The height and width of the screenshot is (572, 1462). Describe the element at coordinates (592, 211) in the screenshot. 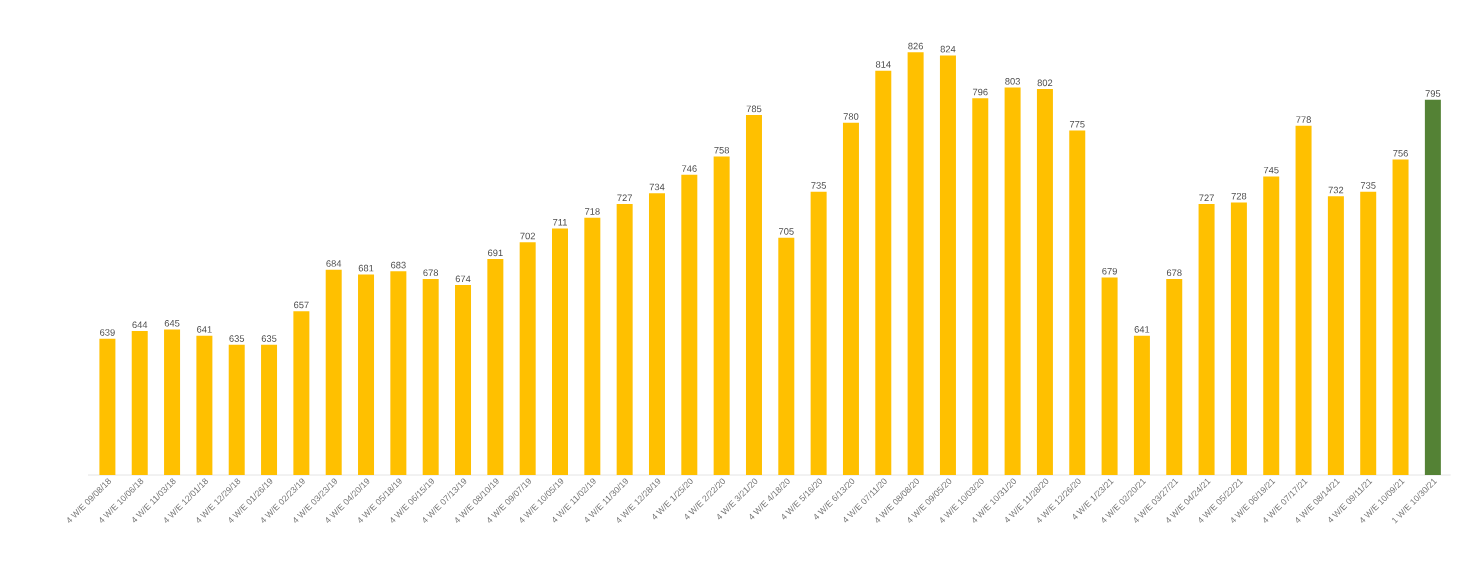

I see `data-label: 718` at that location.